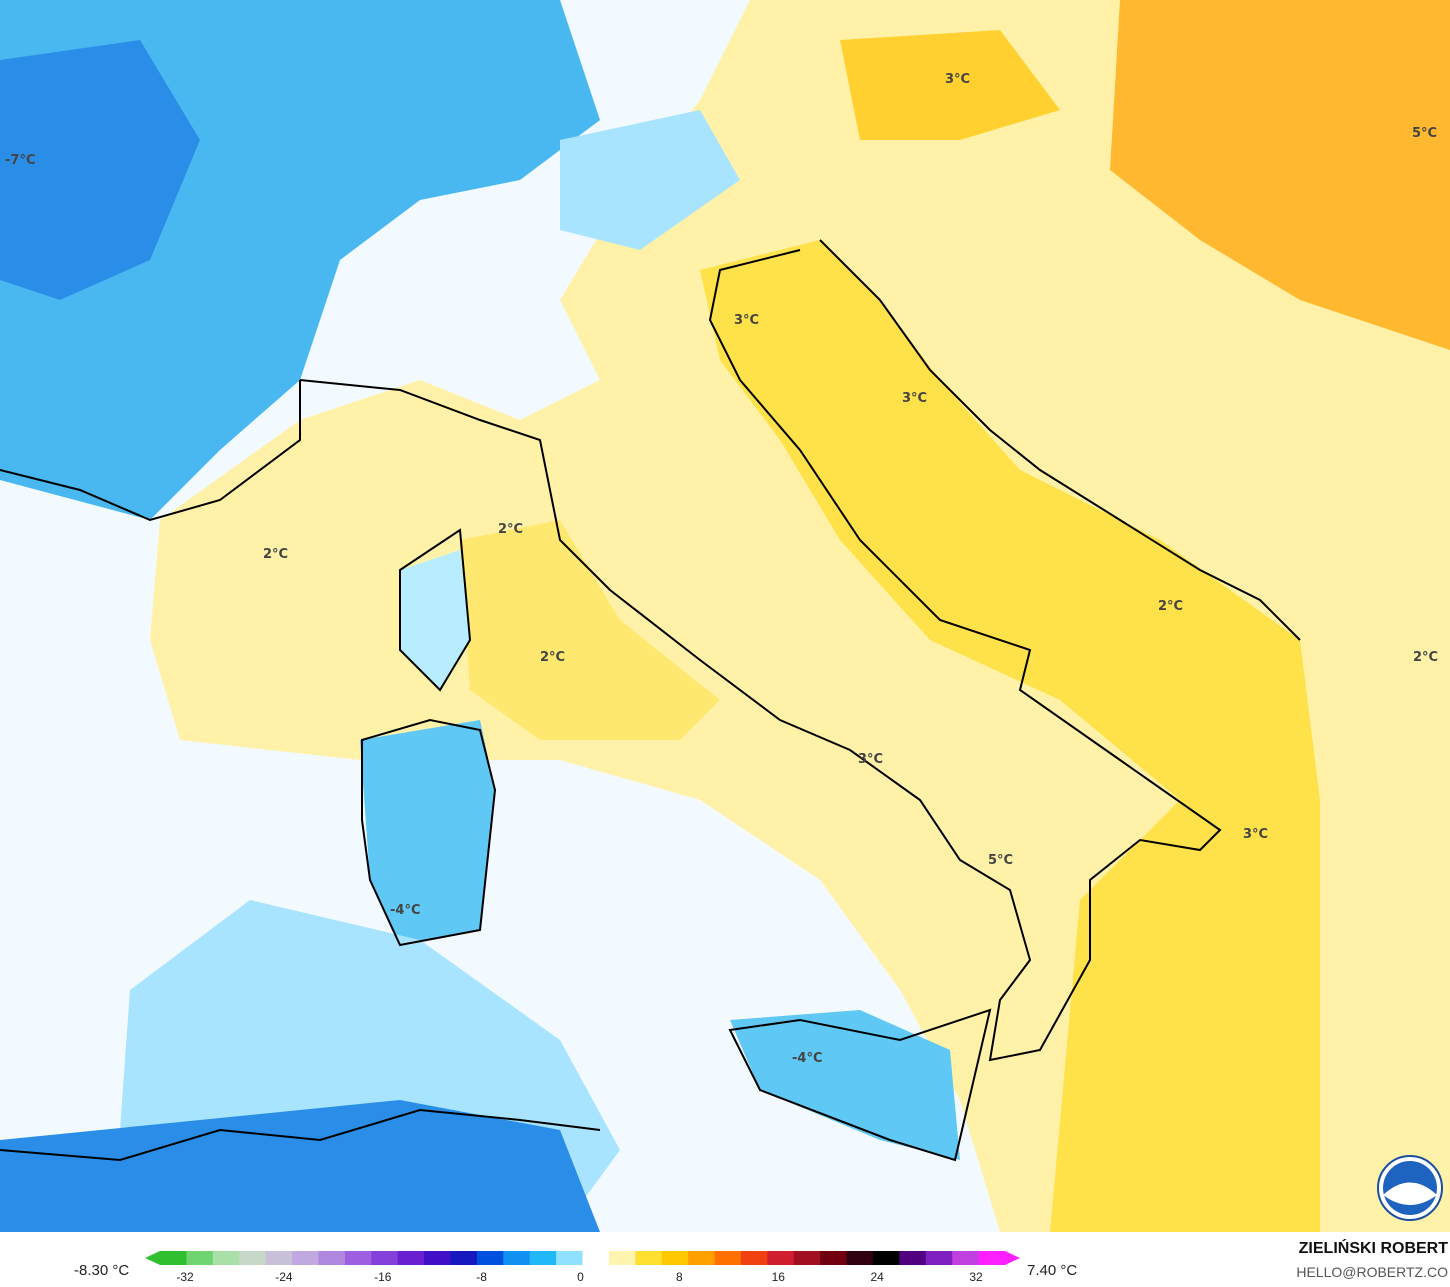 Image resolution: width=1450 pixels, height=1287 pixels. What do you see at coordinates (580, 1277) in the screenshot?
I see `colorbar-tick-label: 0` at bounding box center [580, 1277].